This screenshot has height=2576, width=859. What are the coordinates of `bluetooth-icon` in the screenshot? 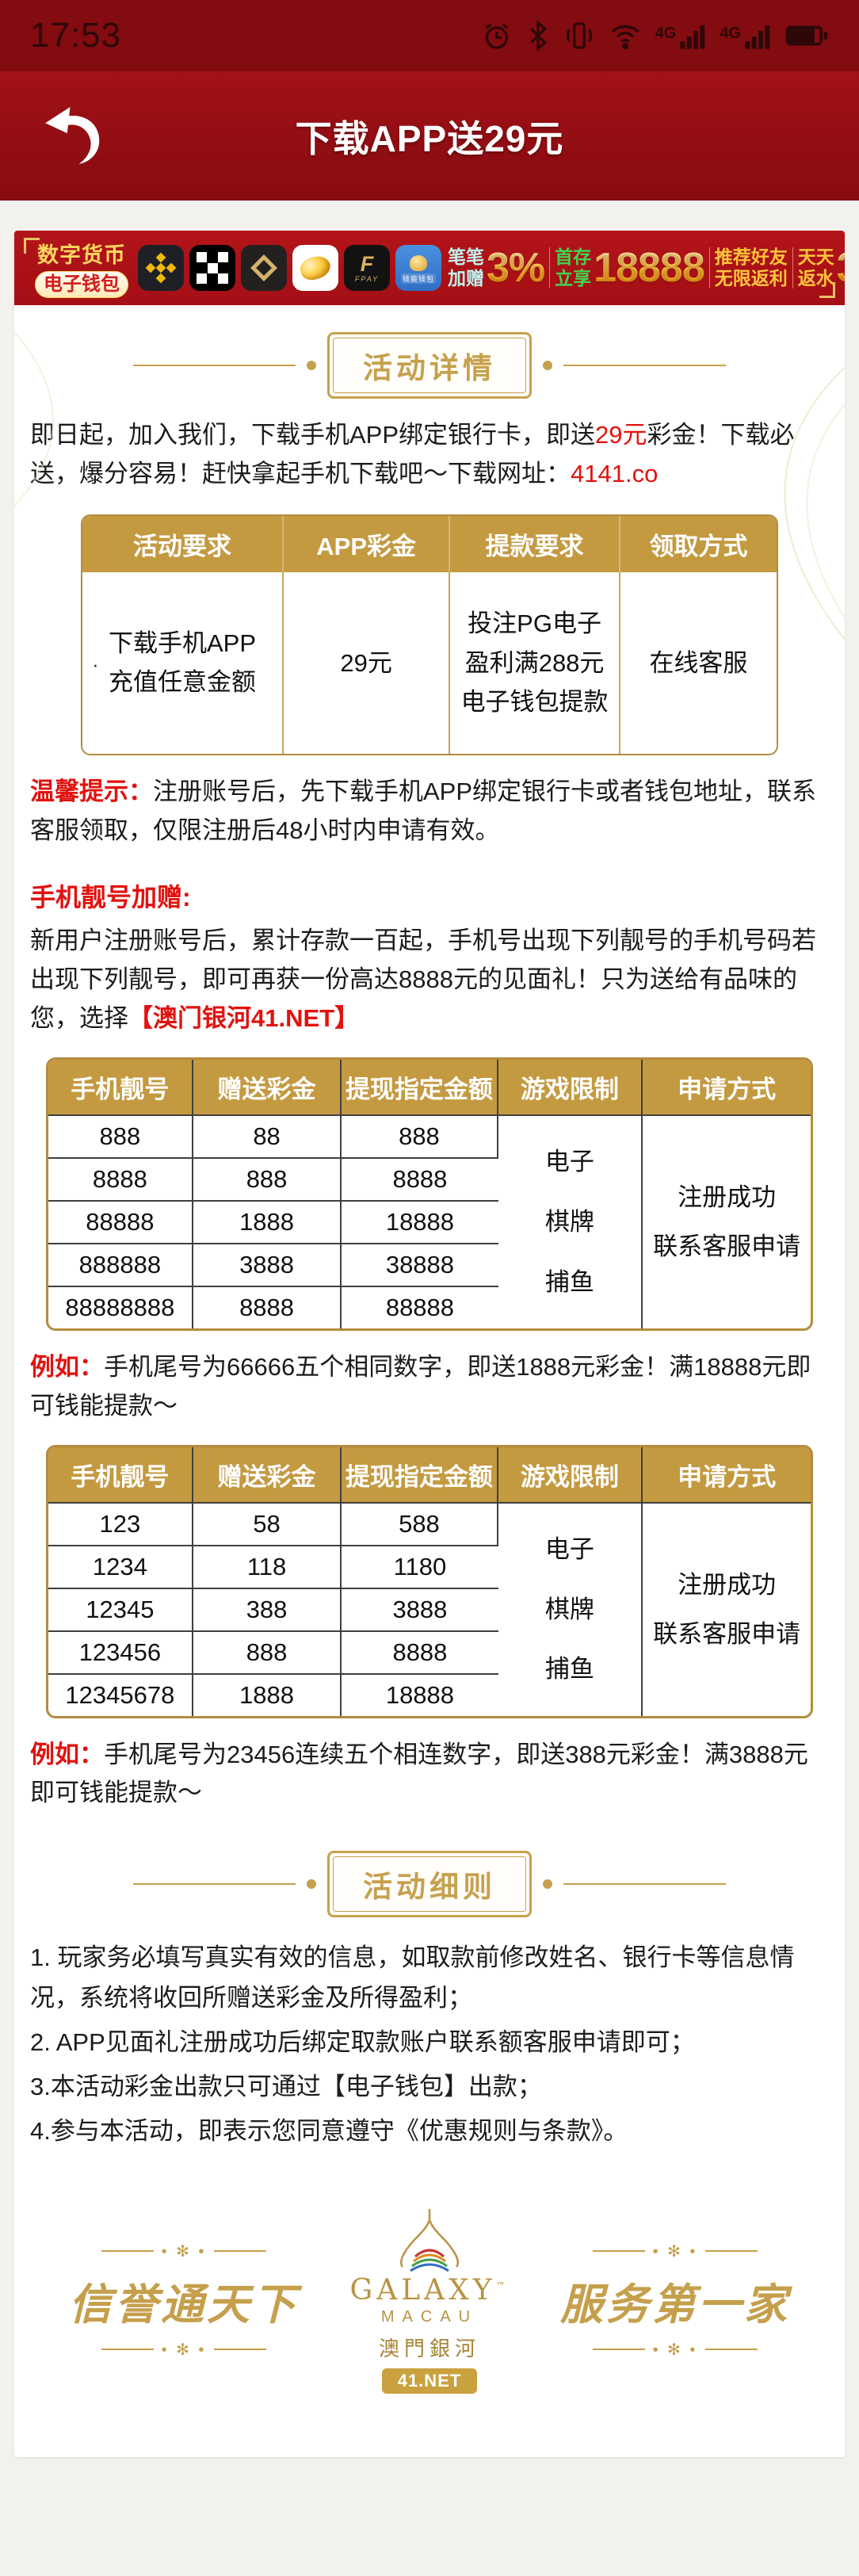 It's located at (538, 36).